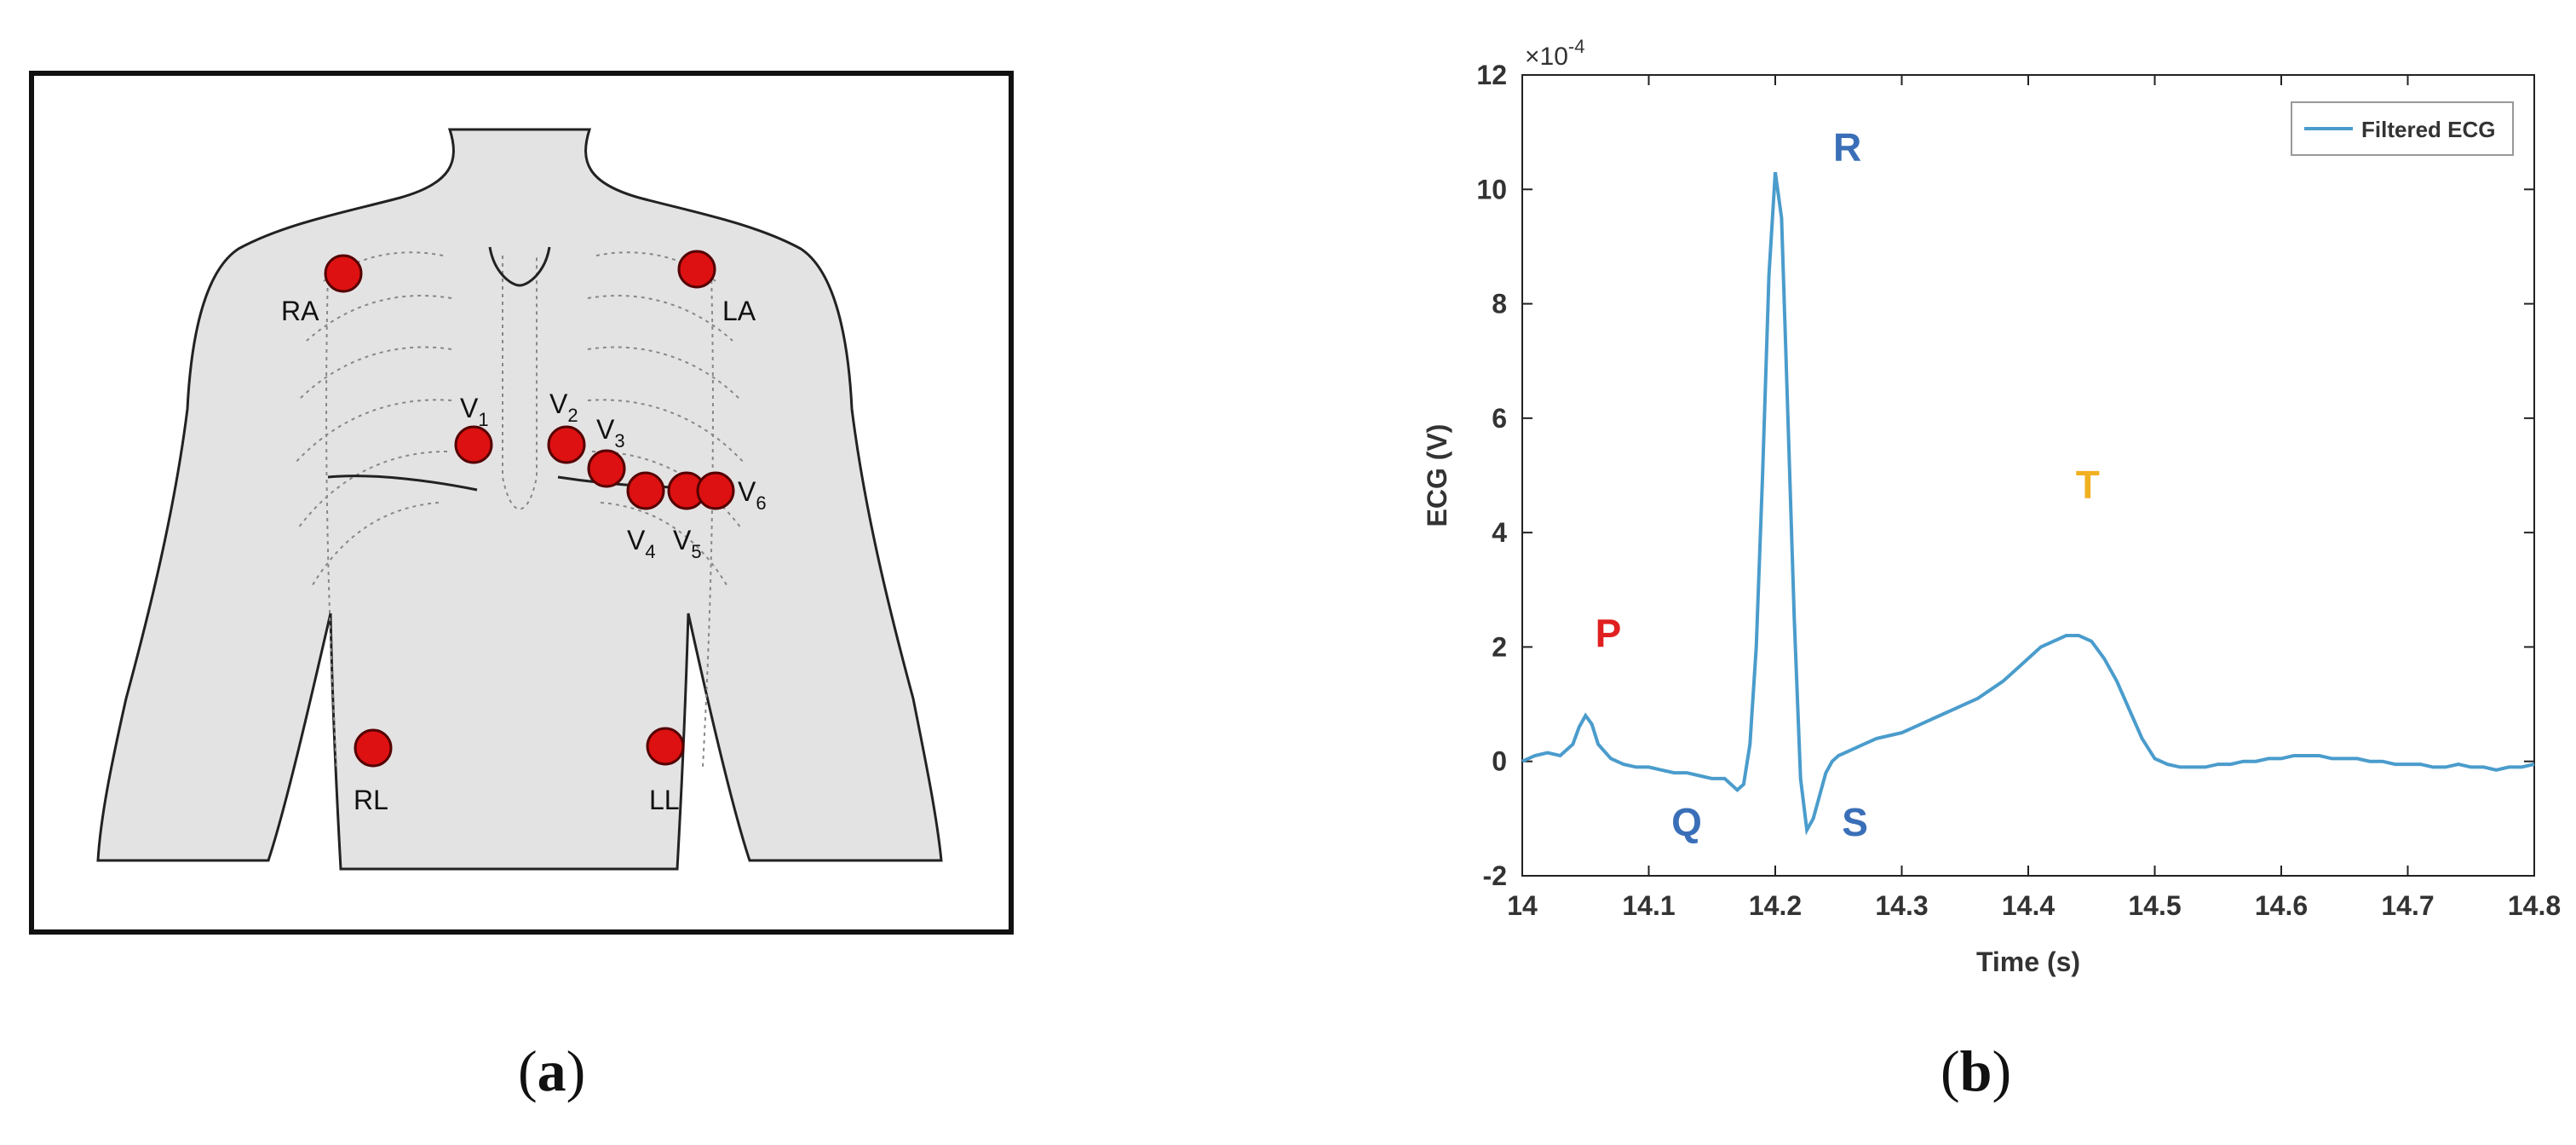 The width and height of the screenshot is (2576, 1145). I want to click on y-tick-label: 2, so click(1499, 646).